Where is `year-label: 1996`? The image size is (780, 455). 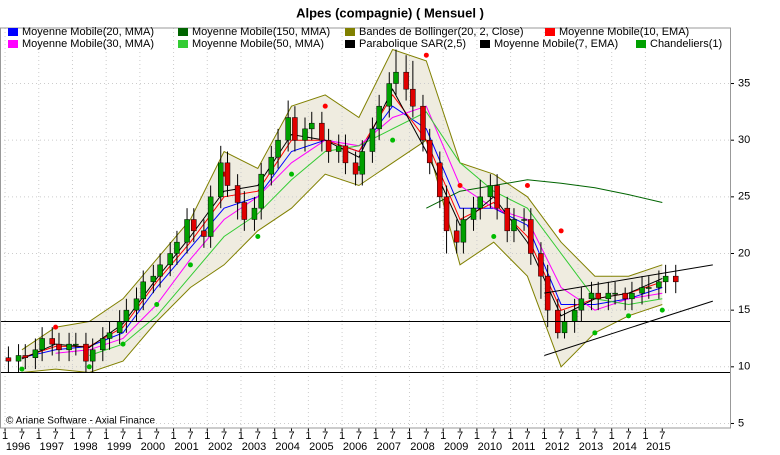
year-label: 1996 is located at coordinates (18, 447).